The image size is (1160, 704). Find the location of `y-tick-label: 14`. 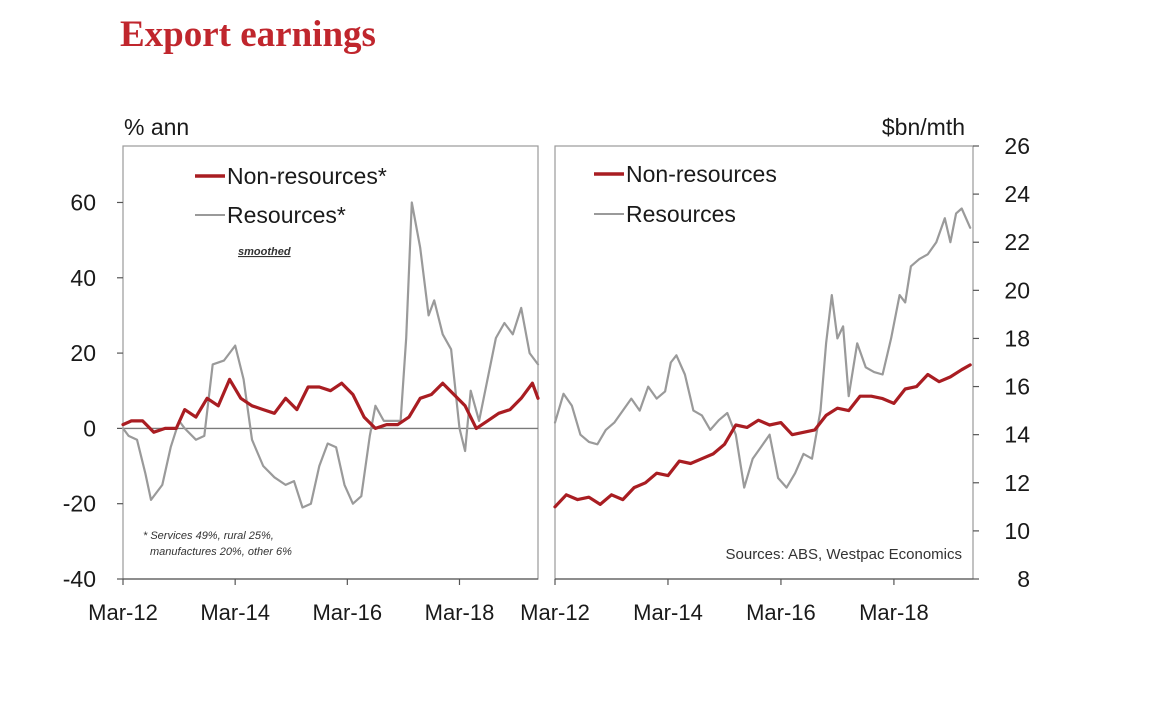

y-tick-label: 14 is located at coordinates (1017, 435).